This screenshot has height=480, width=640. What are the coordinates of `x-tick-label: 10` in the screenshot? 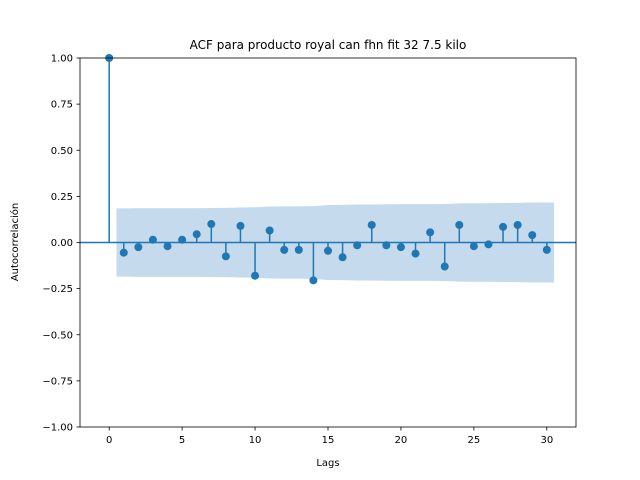 It's located at (255, 440).